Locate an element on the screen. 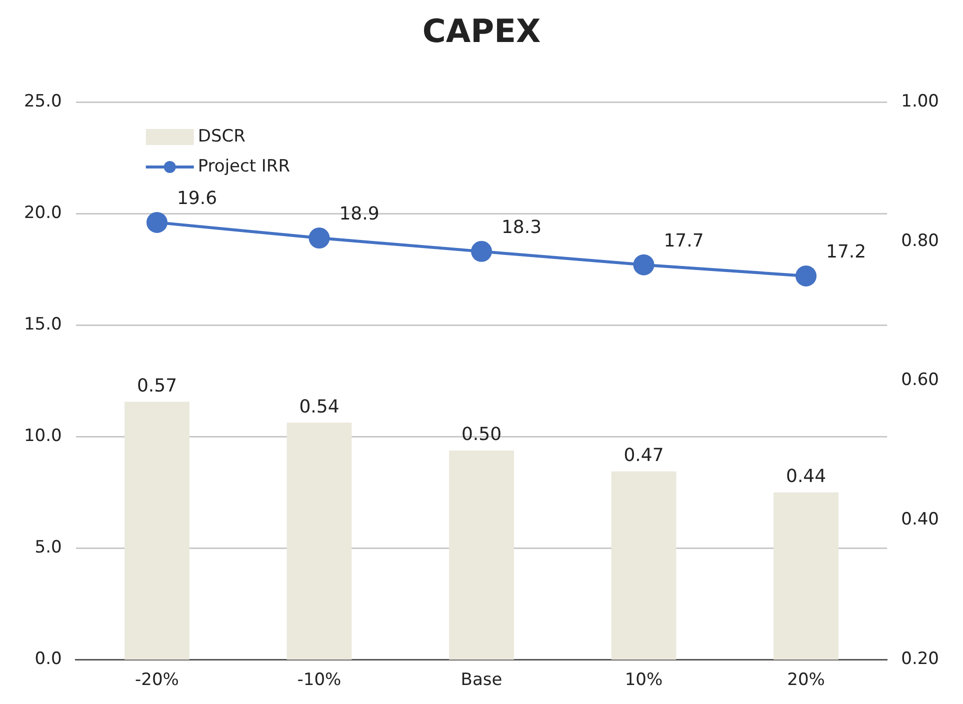 The image size is (963, 704). data-label: 18.9 is located at coordinates (359, 214).